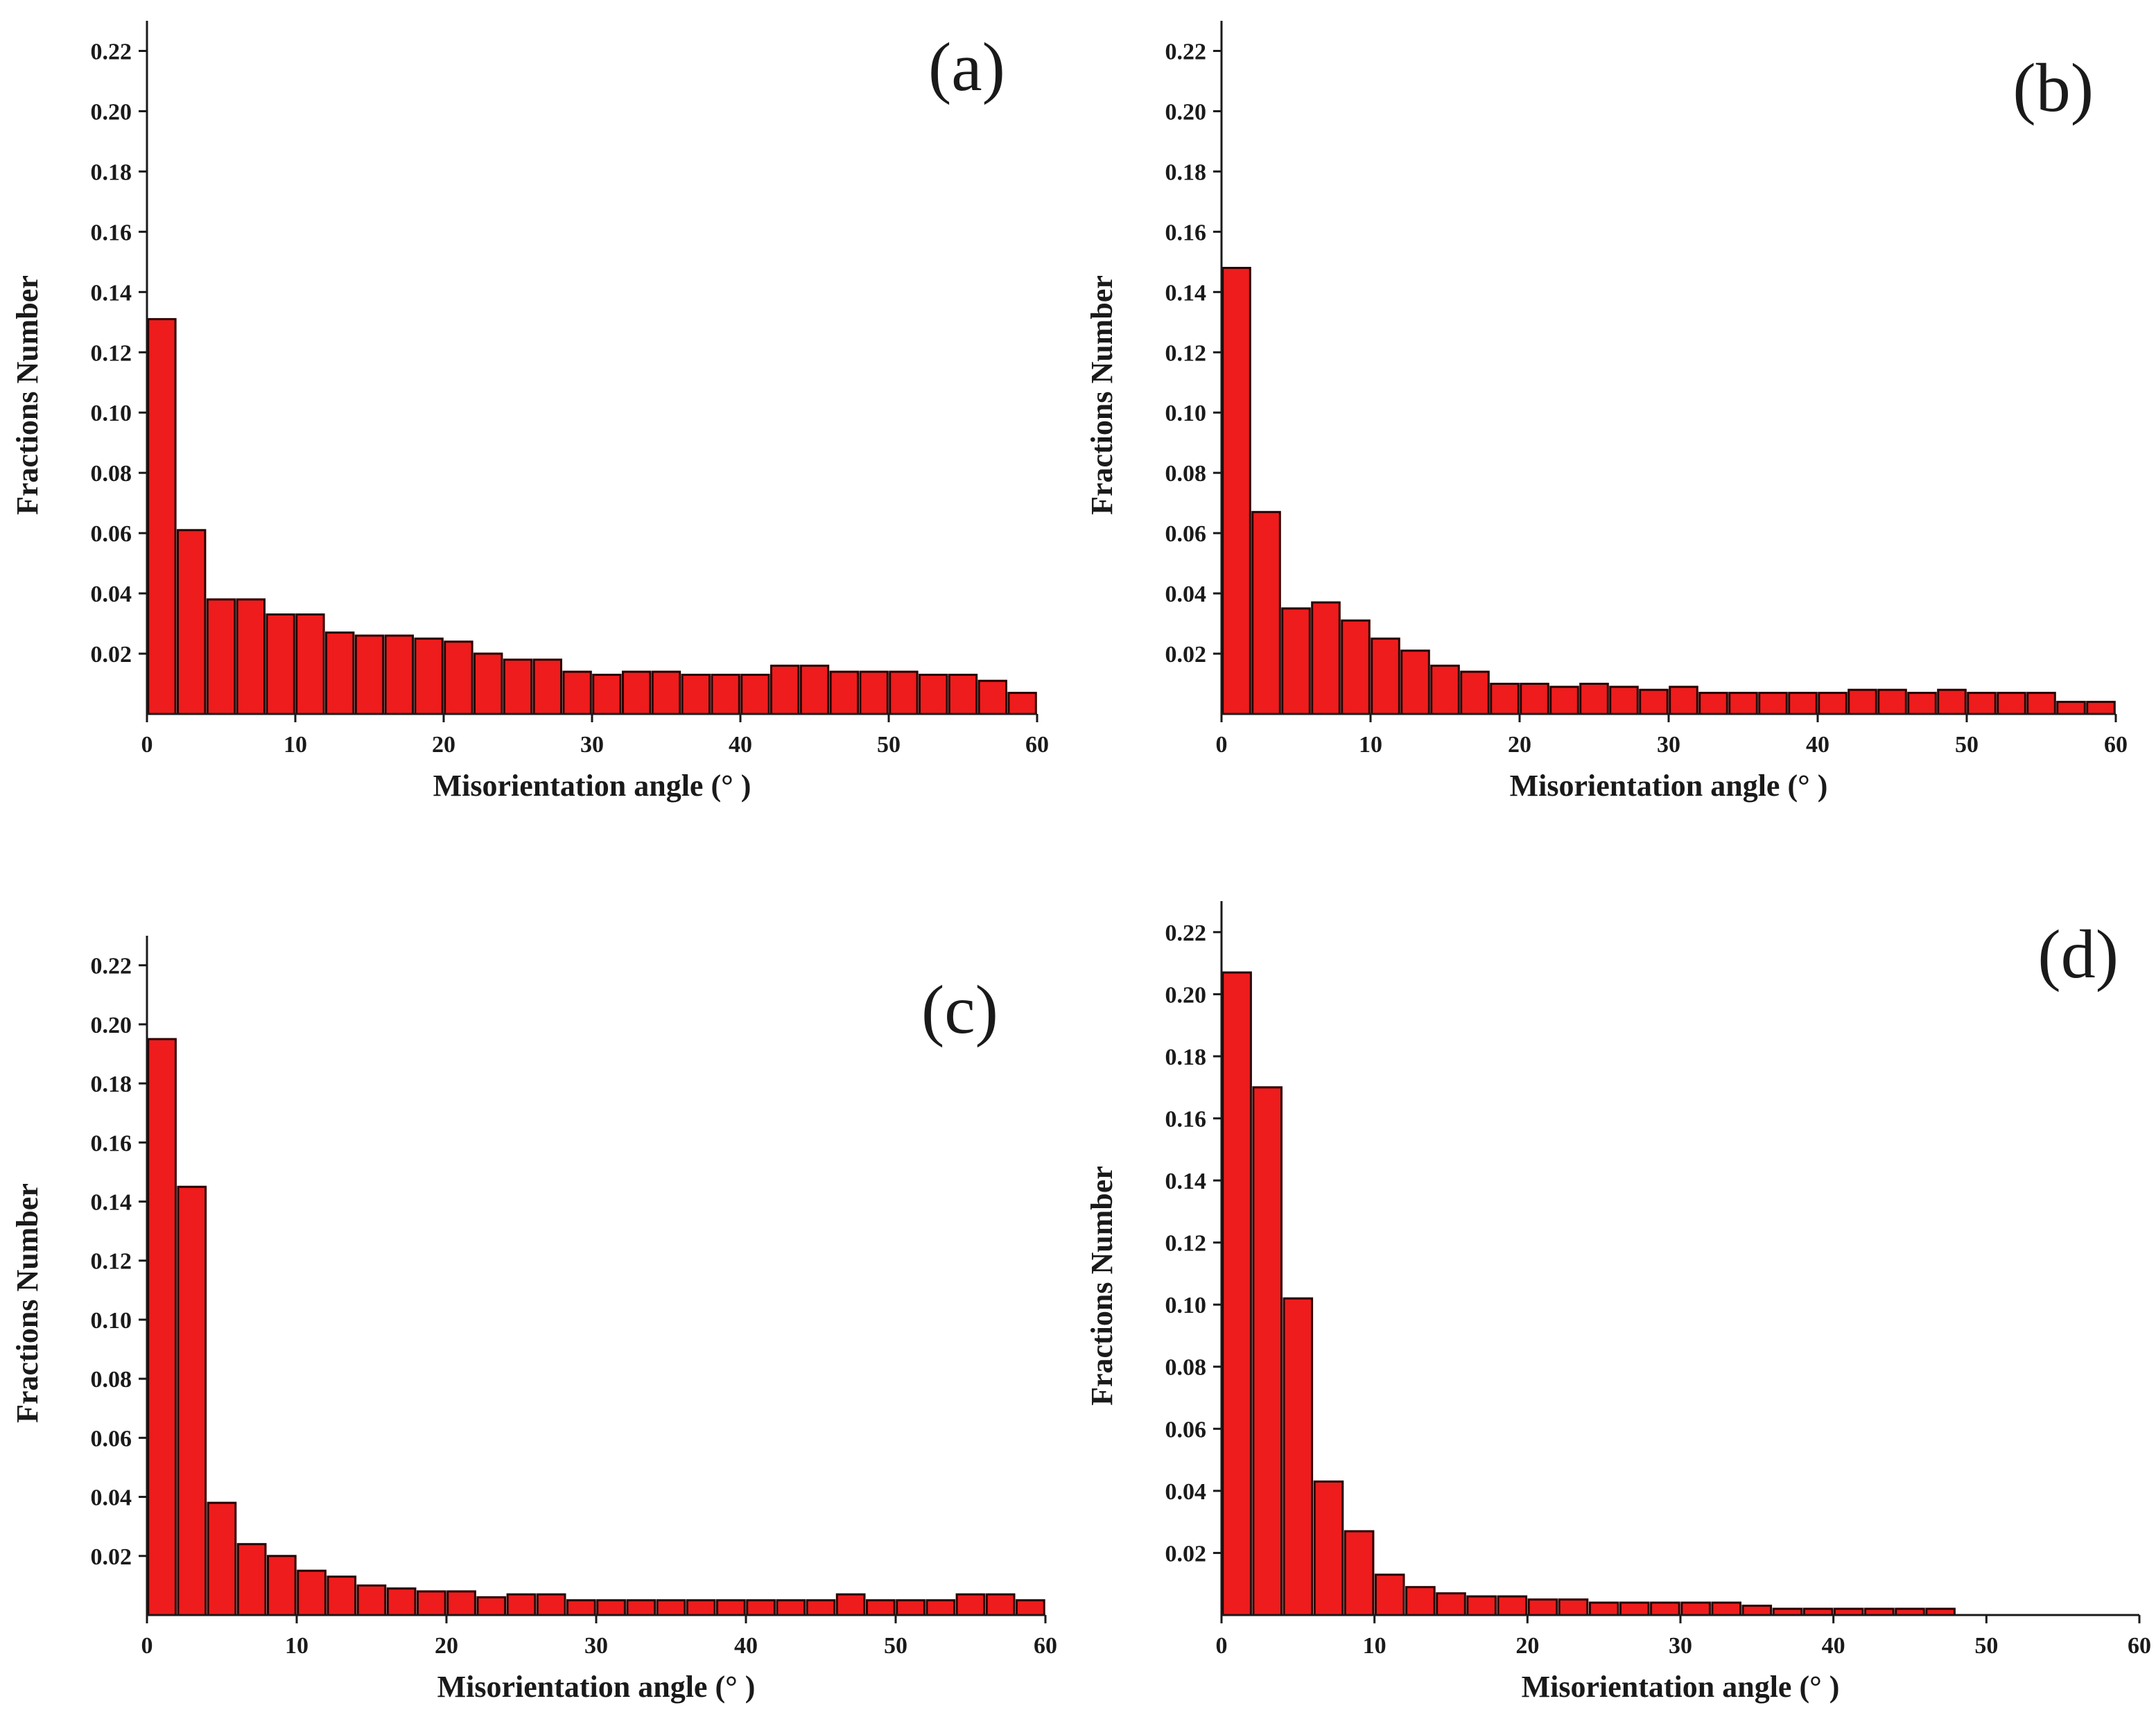  Describe the element at coordinates (1967, 745) in the screenshot. I see `x-tick-label-b-5: 50` at that location.